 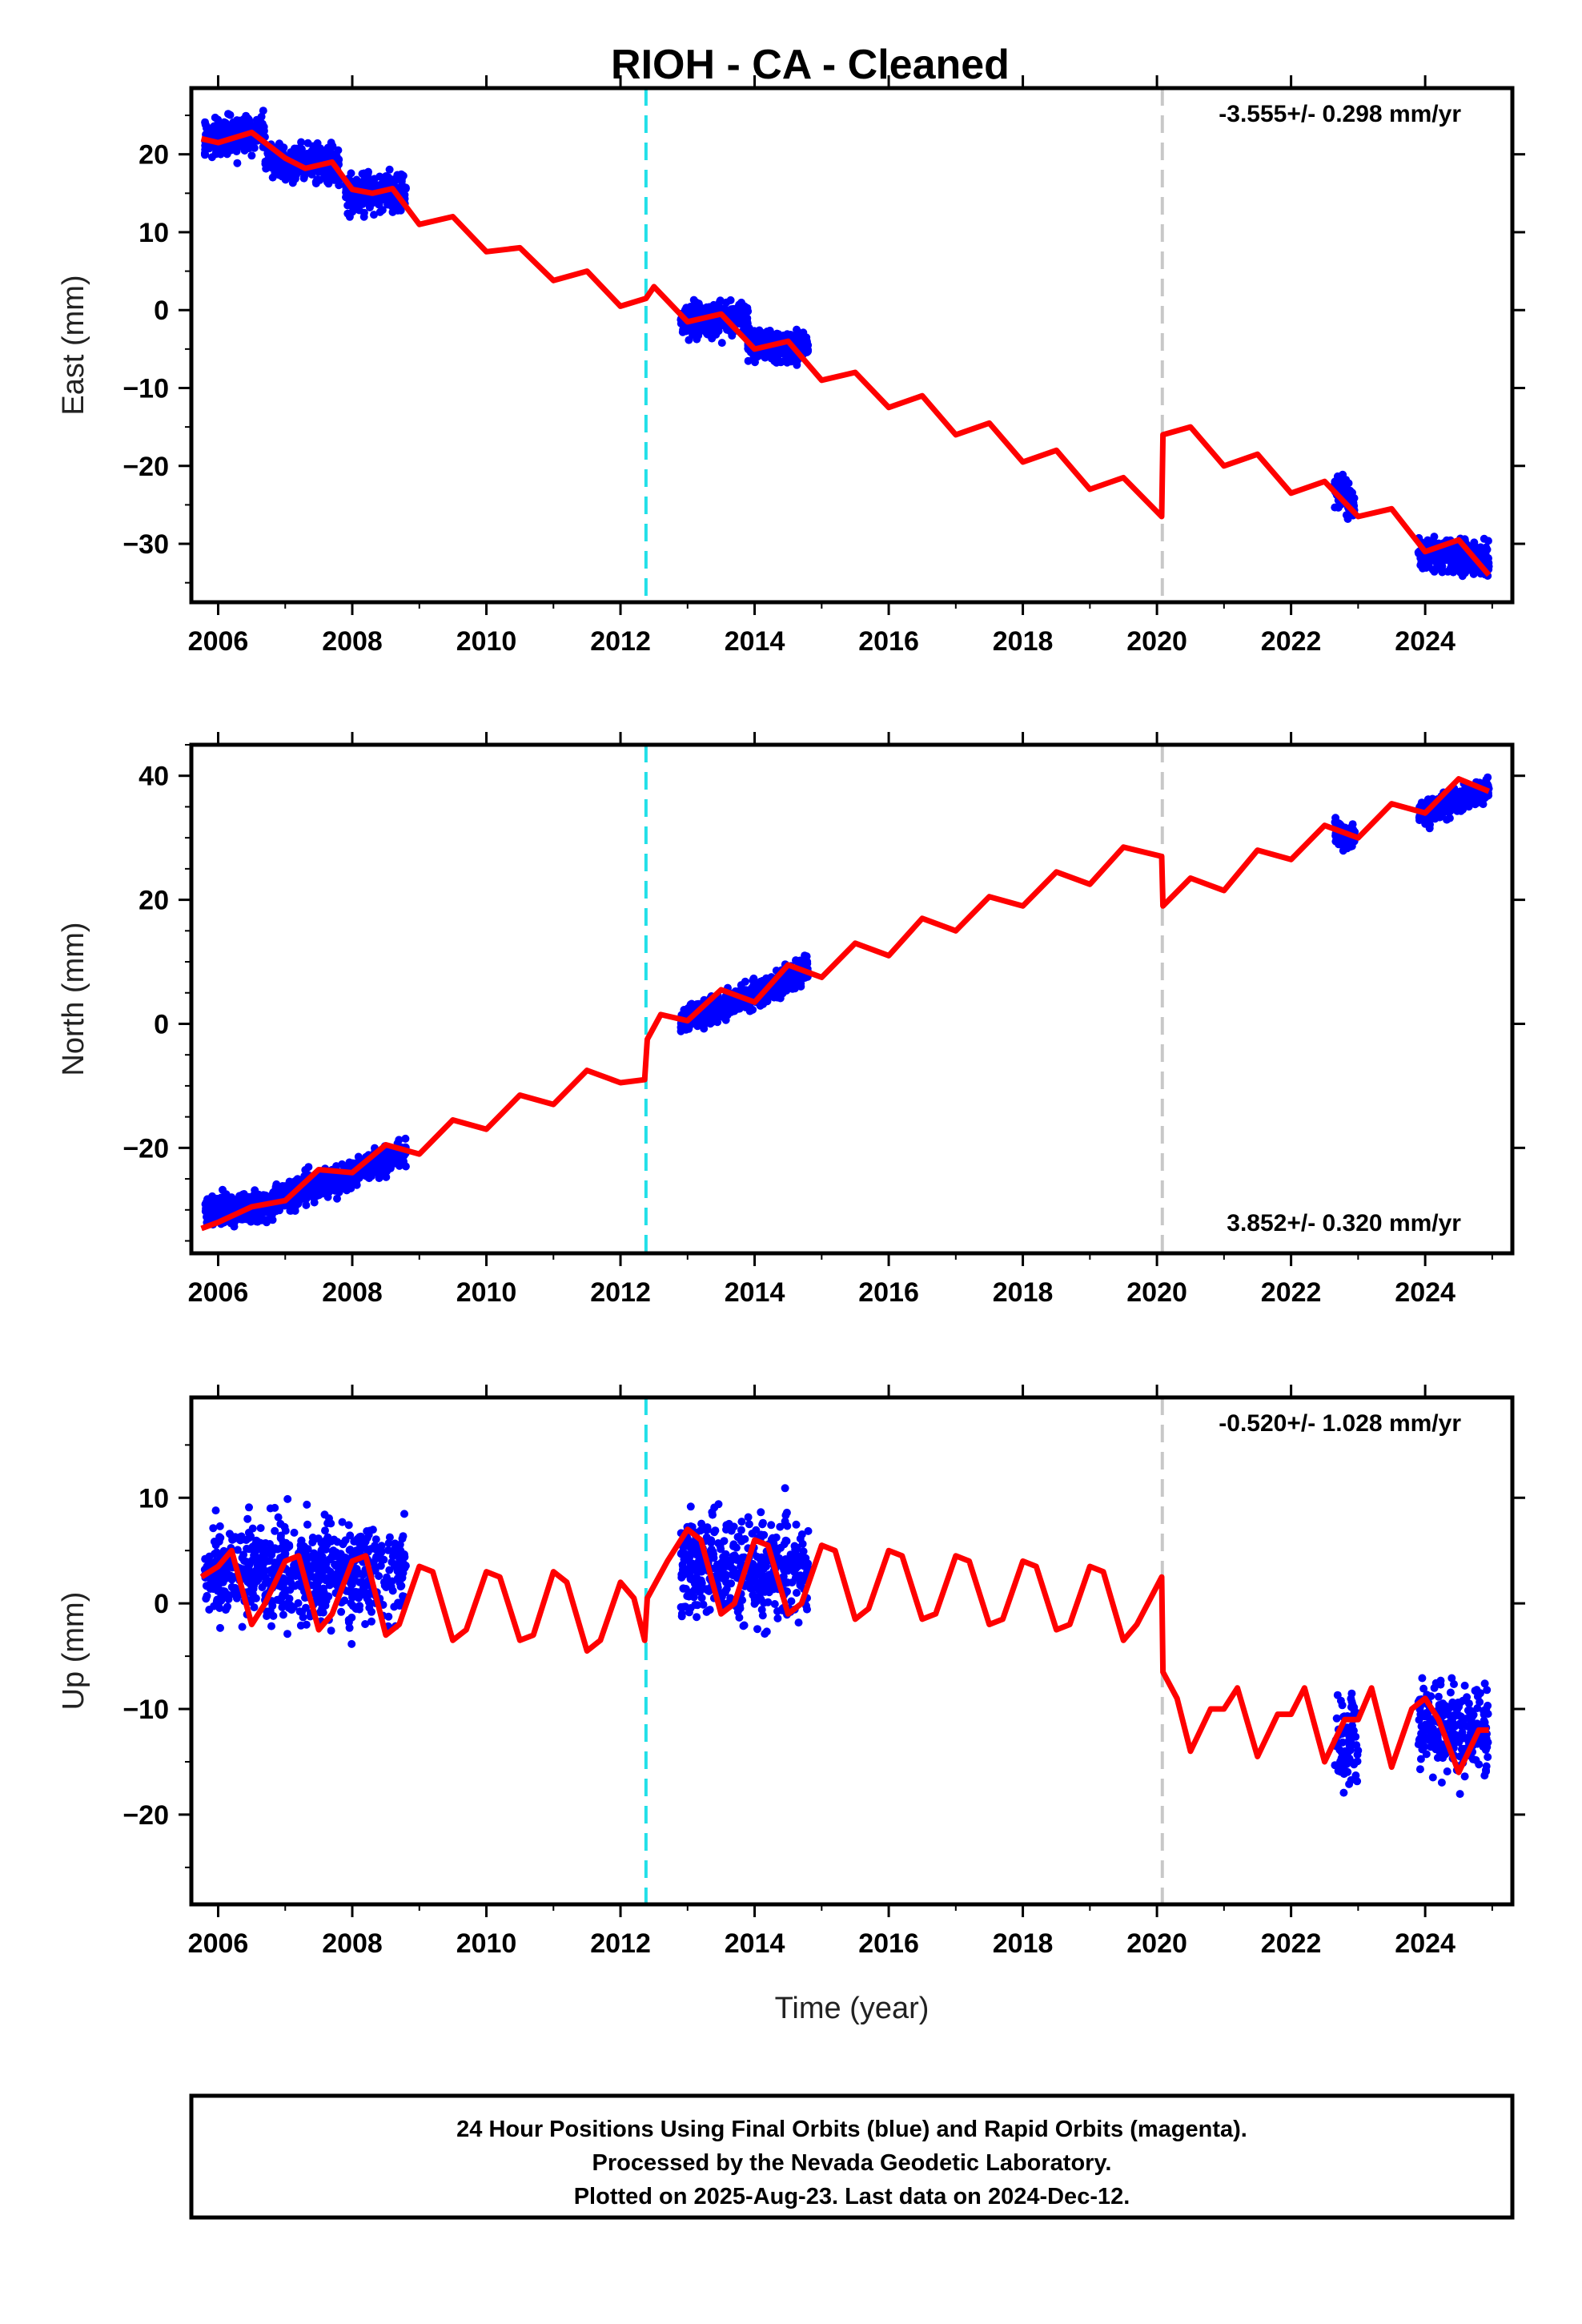 What do you see at coordinates (755, 641) in the screenshot?
I see `east-xtick-label: 2014` at bounding box center [755, 641].